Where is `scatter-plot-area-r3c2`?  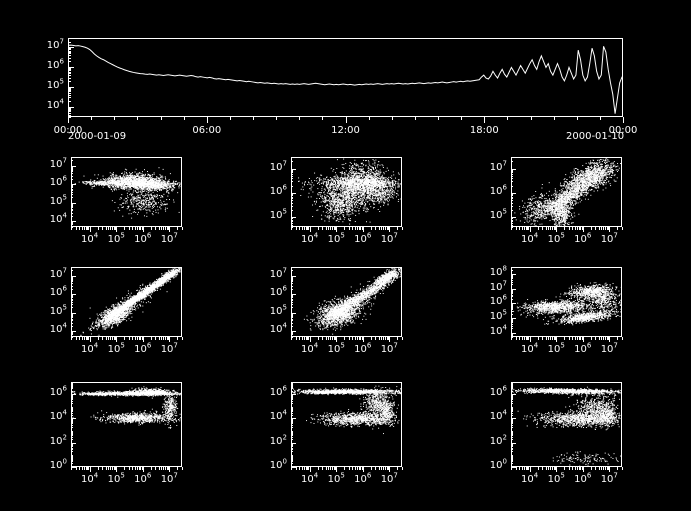 scatter-plot-area-r3c2 is located at coordinates (346, 424).